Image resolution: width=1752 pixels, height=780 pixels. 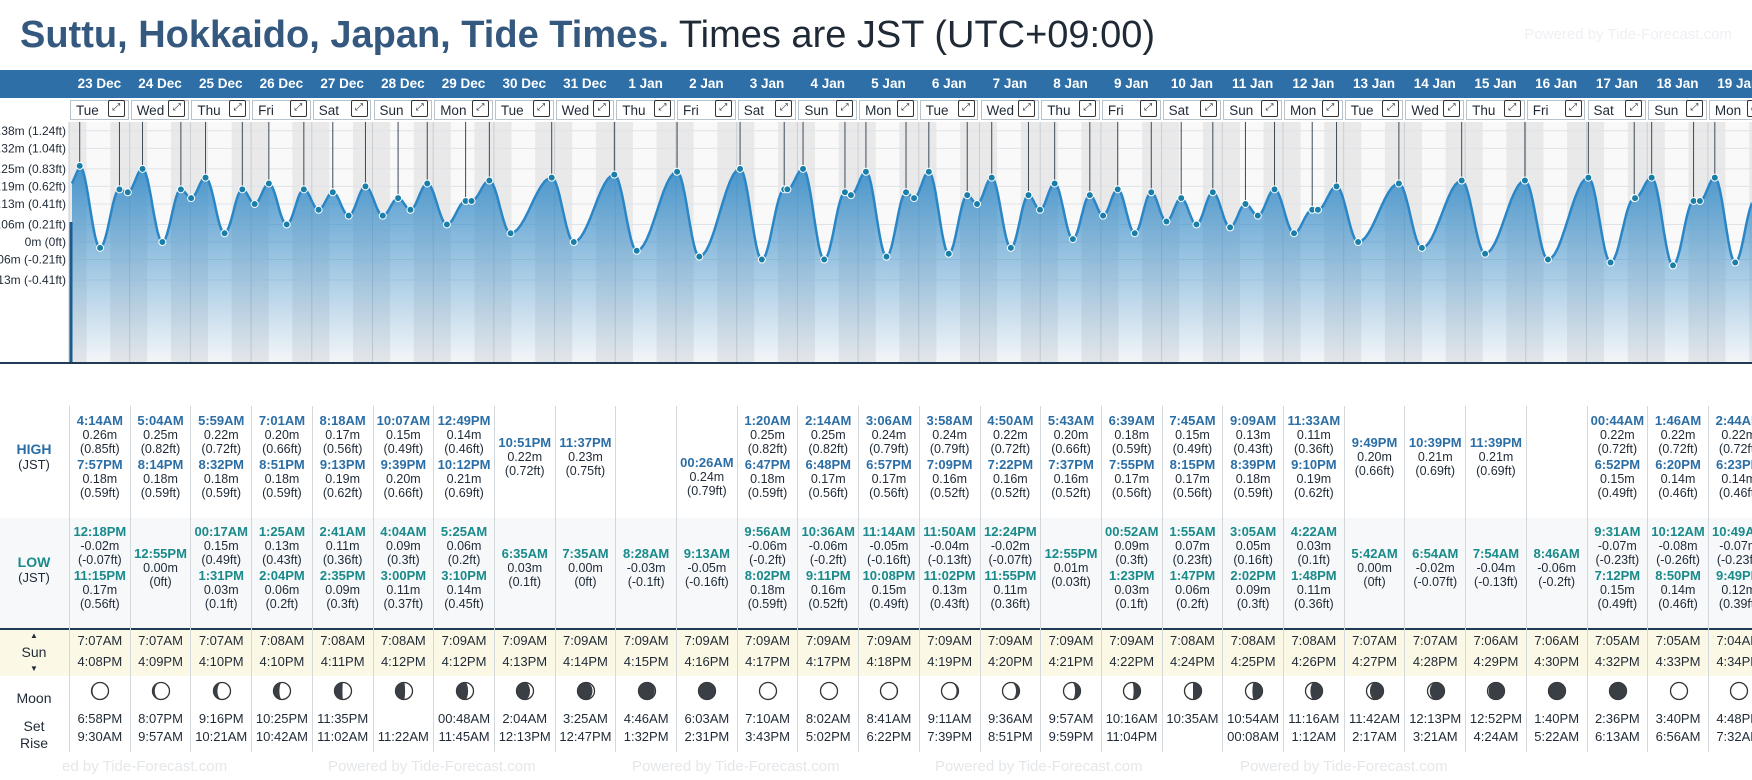 I want to click on date-header: 24 Dec, so click(x=160, y=83).